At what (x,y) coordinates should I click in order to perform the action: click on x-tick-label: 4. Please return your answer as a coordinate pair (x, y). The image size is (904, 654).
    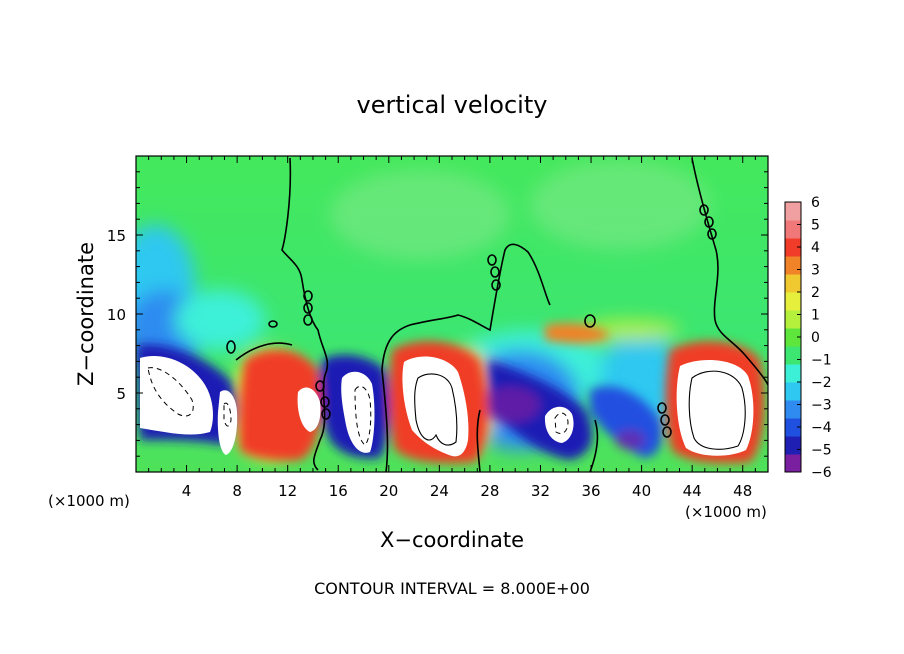
    Looking at the image, I should click on (187, 491).